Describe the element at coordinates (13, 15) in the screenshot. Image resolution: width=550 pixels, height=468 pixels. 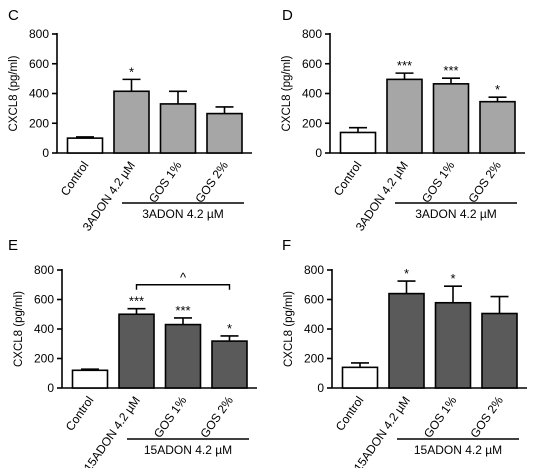
I see `panel-label: C` at that location.